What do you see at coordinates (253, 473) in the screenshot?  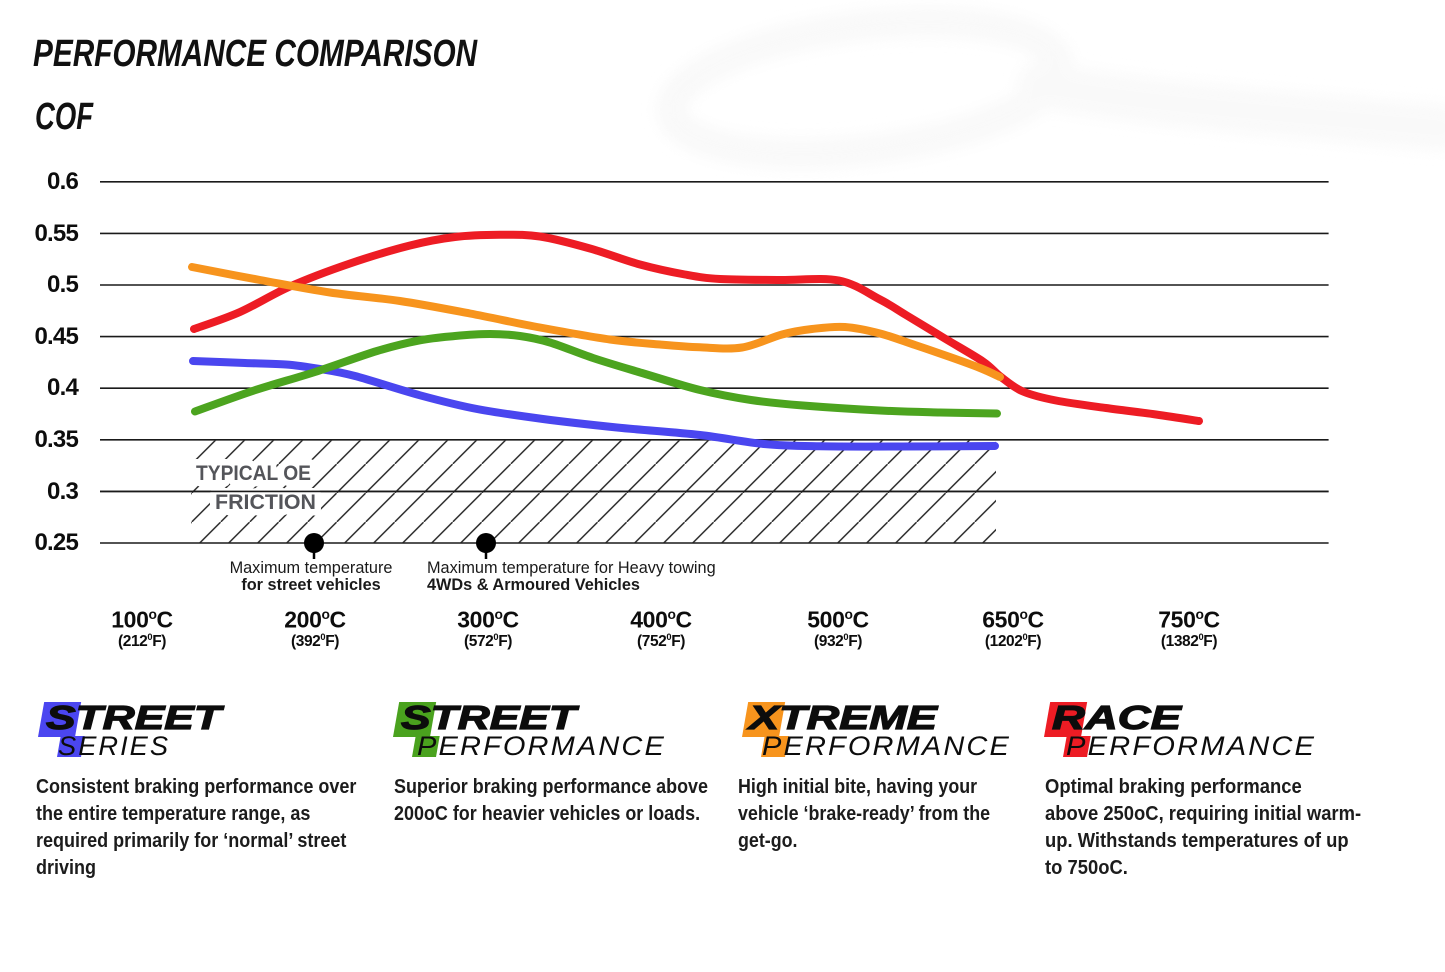 I see `svg-text: TYPICAL OE` at bounding box center [253, 473].